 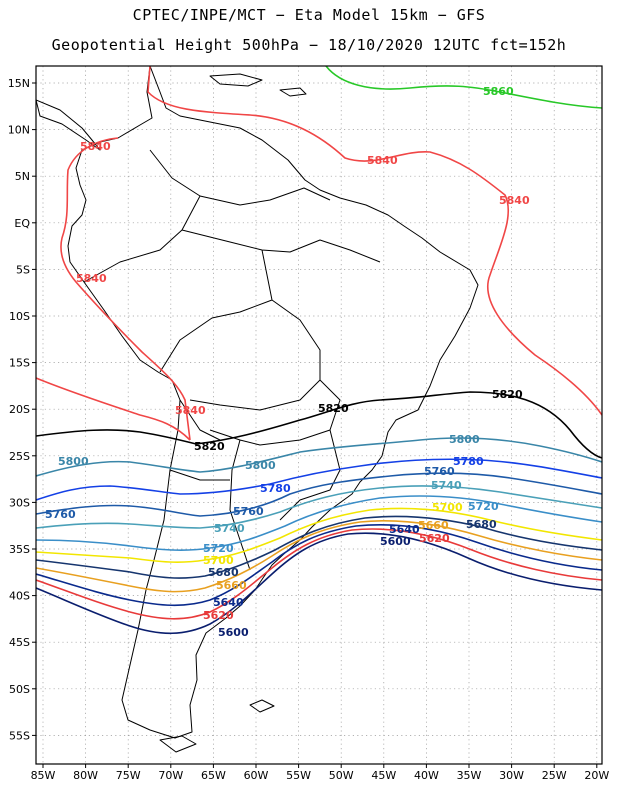 What do you see at coordinates (22, 223) in the screenshot?
I see `lat-label: EQ` at bounding box center [22, 223].